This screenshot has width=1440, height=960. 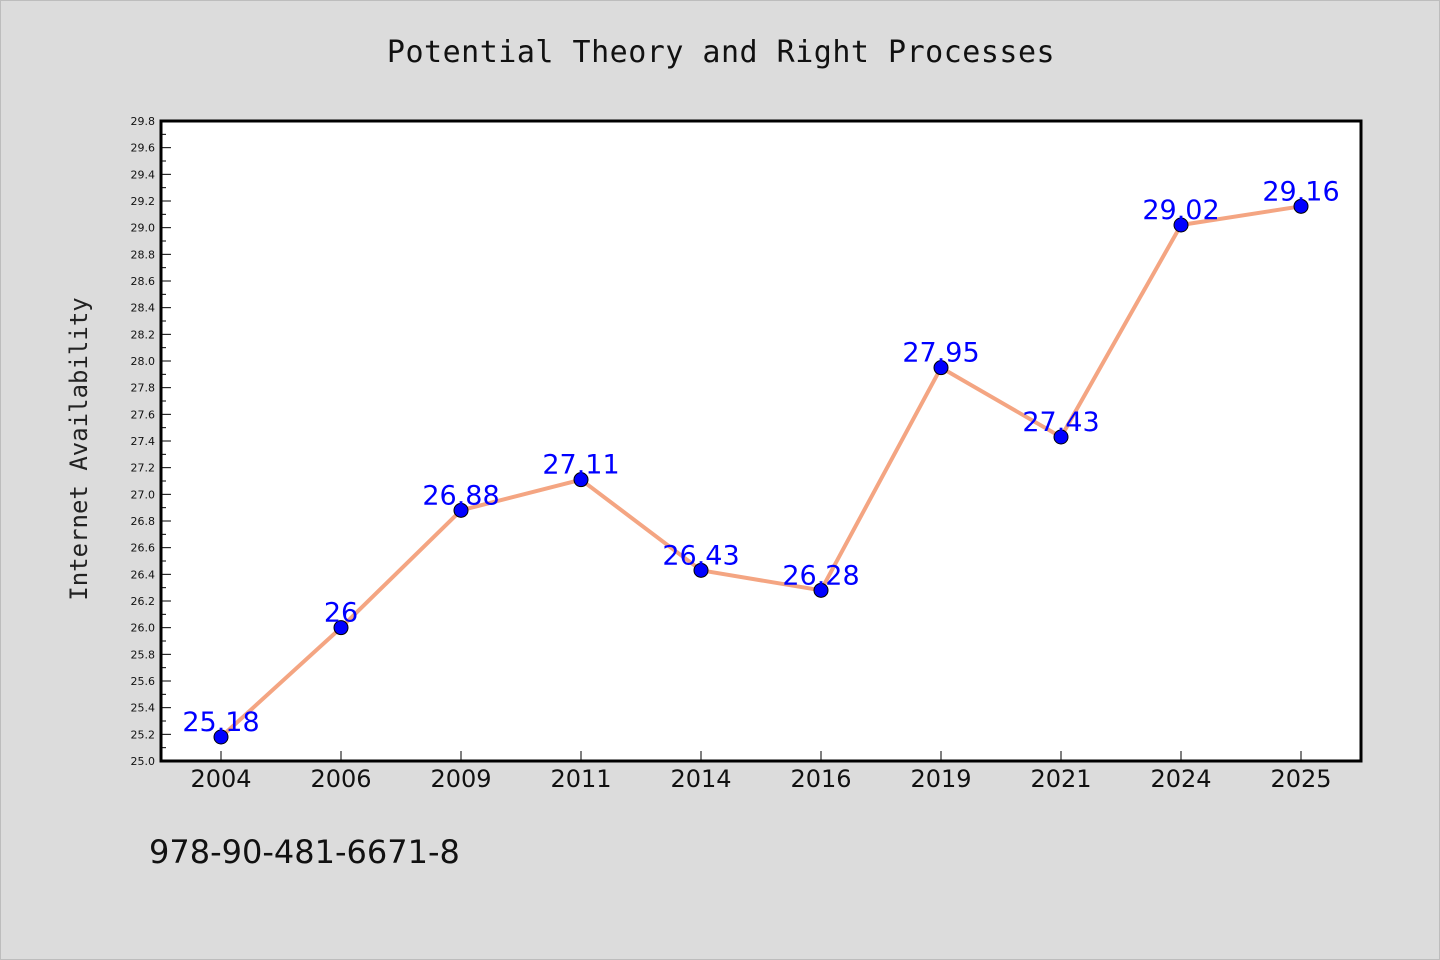 What do you see at coordinates (143, 281) in the screenshot?
I see `y-tick-label: 28.6` at bounding box center [143, 281].